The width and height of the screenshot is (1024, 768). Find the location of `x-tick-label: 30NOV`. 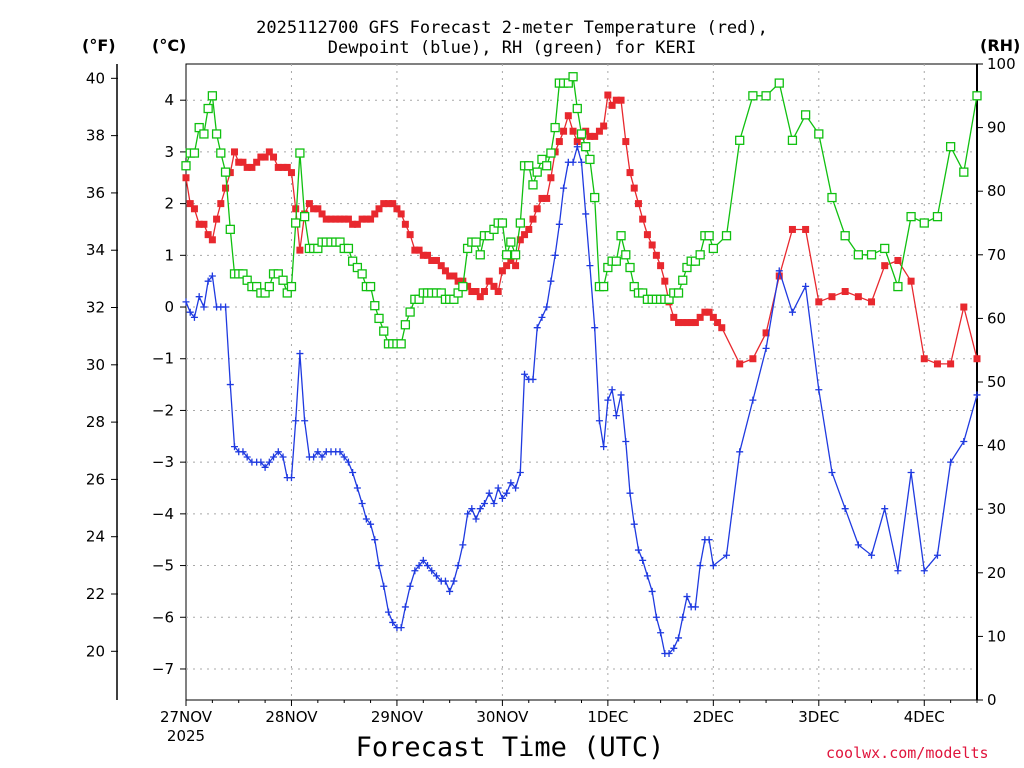

x-tick-label: 30NOV is located at coordinates (502, 717).